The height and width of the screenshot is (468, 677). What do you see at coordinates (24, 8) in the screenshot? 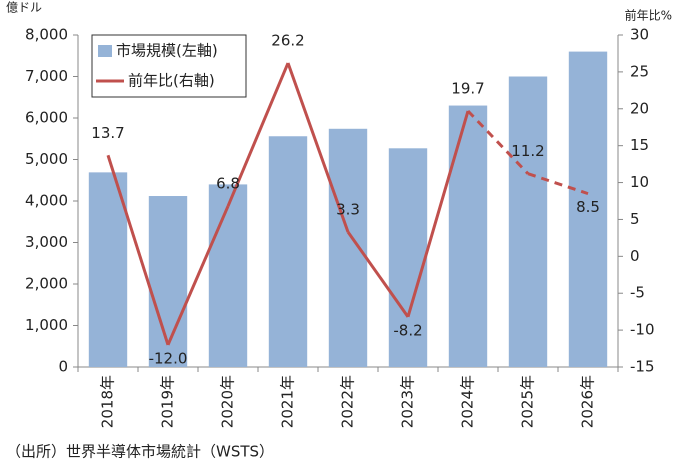
I see `y-axis-label: 億ドル` at bounding box center [24, 8].